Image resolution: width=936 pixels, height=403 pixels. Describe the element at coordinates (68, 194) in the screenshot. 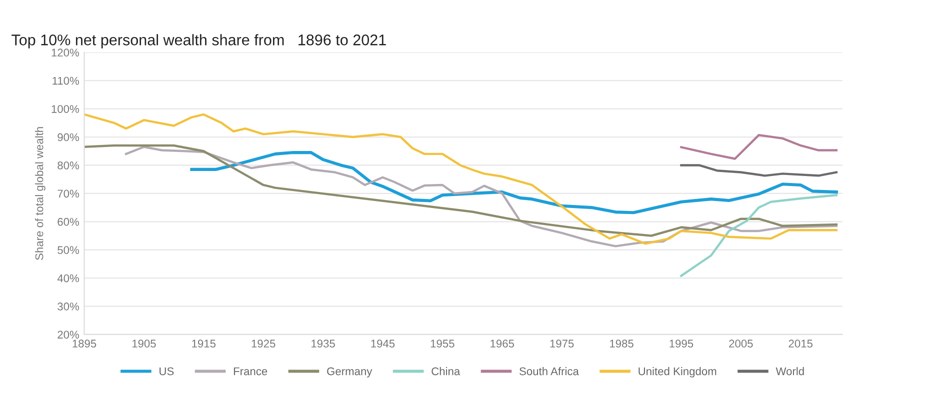

I see `y-tick-label: 70%` at that location.